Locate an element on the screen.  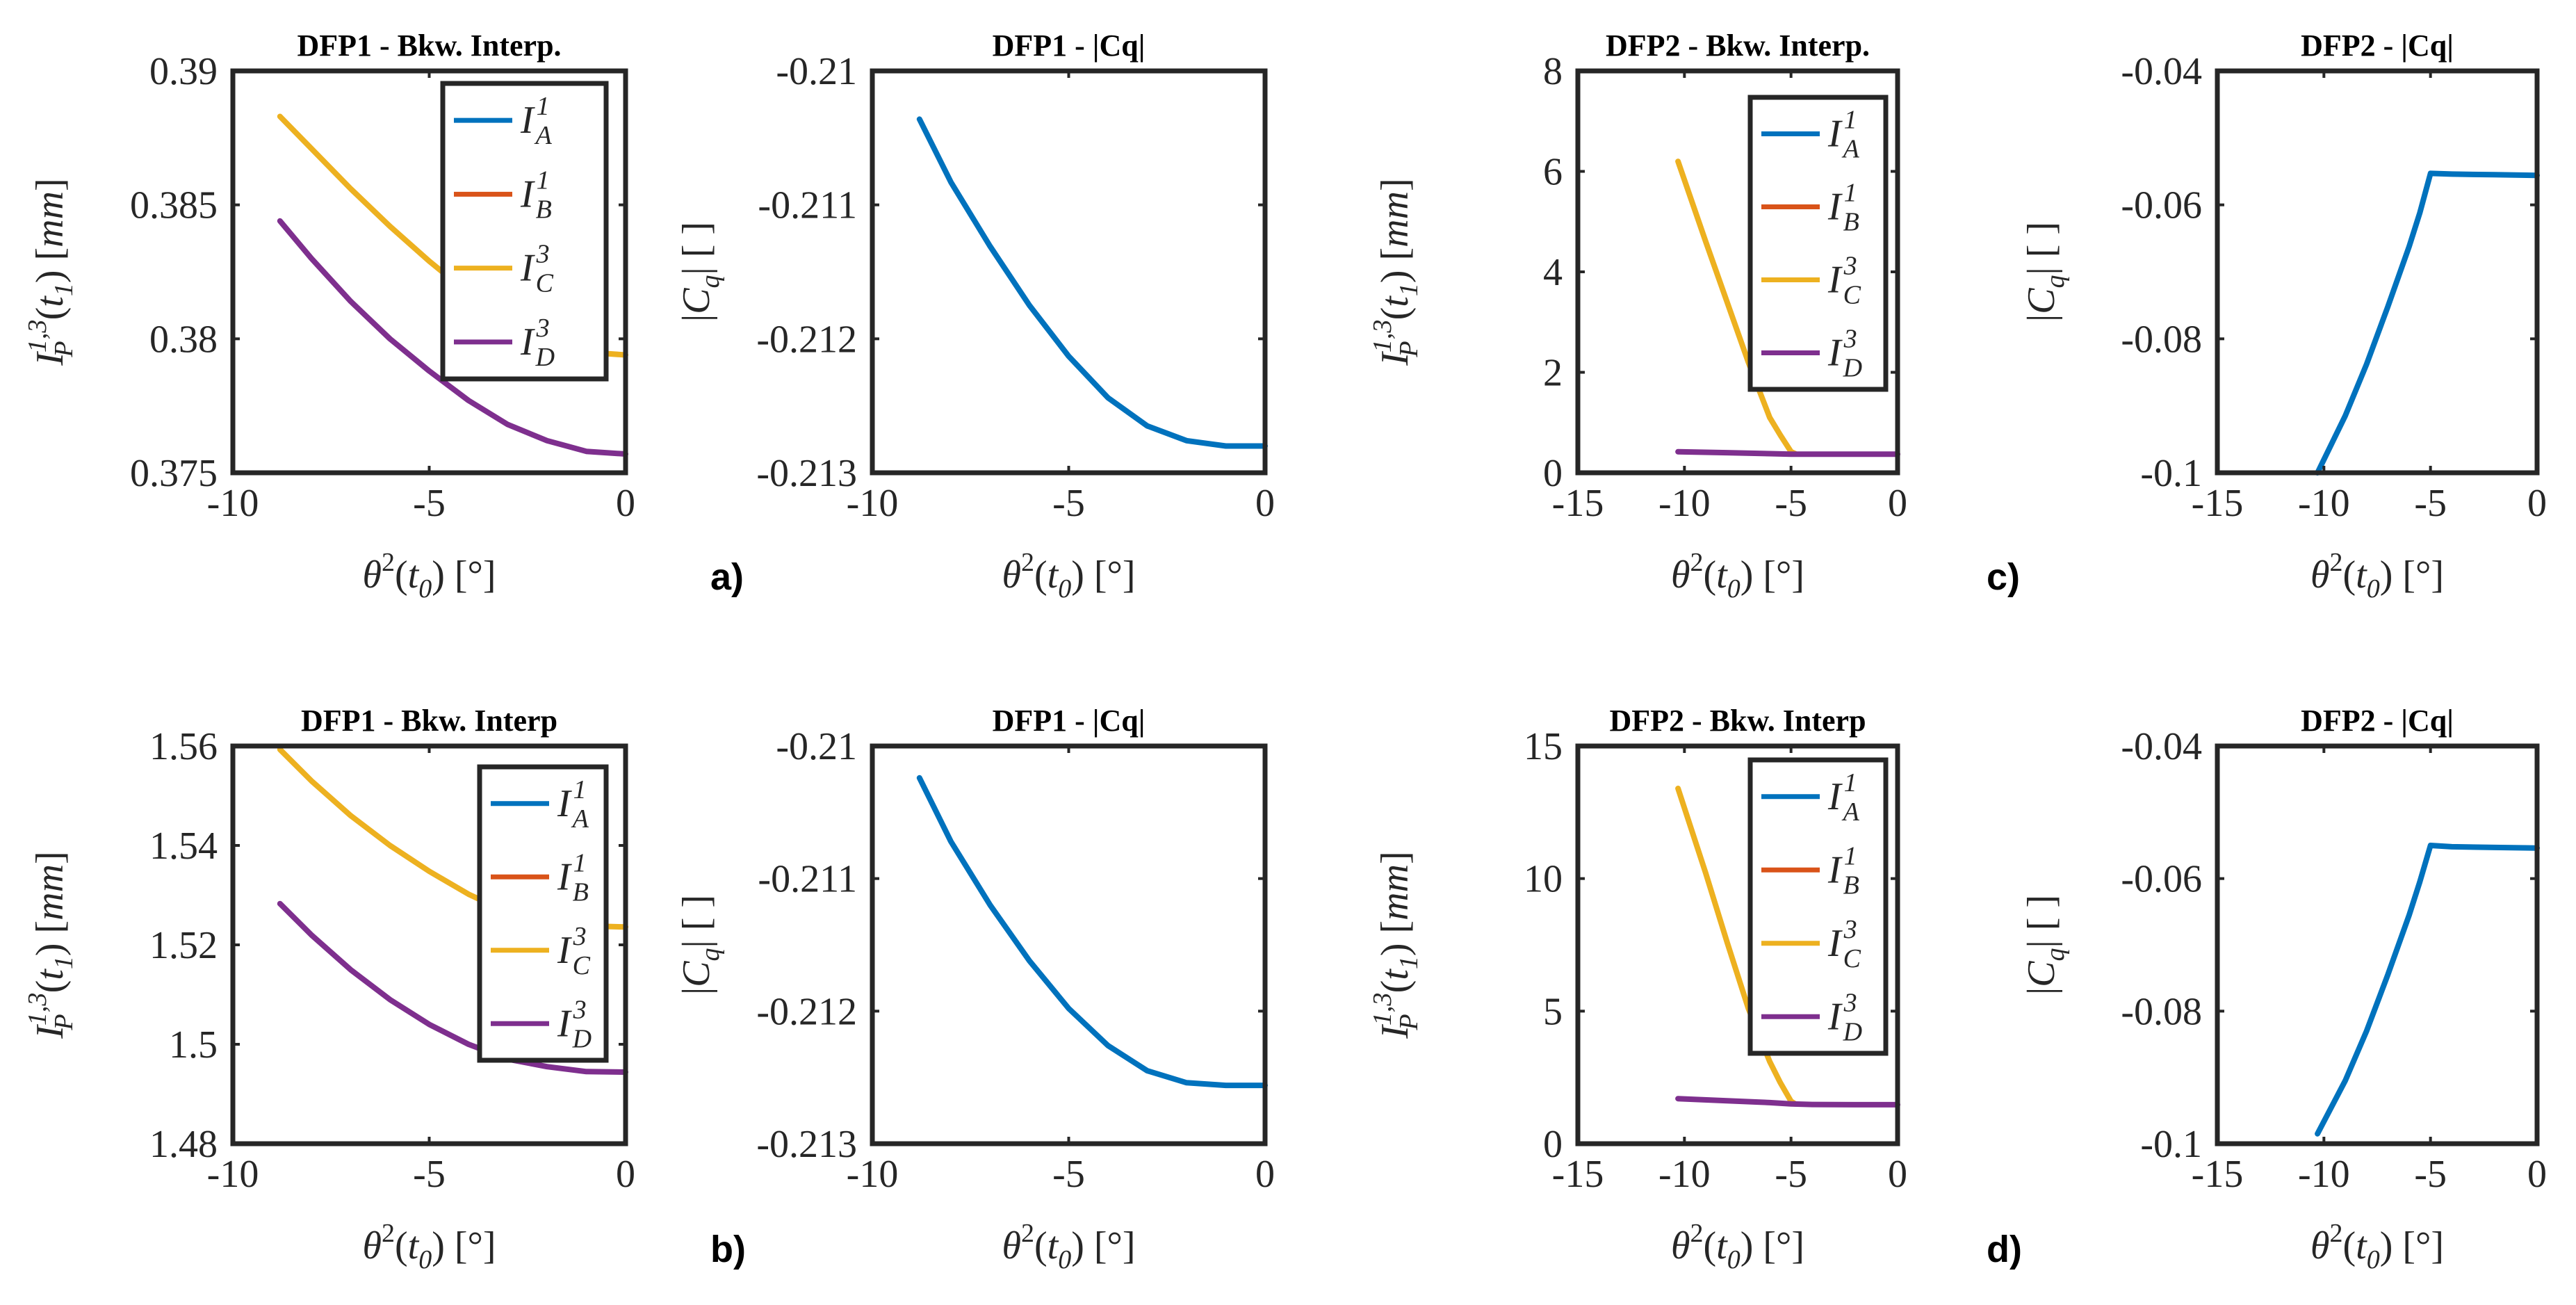
p1-xlabel: θ2(t0) [°] is located at coordinates (429, 575).